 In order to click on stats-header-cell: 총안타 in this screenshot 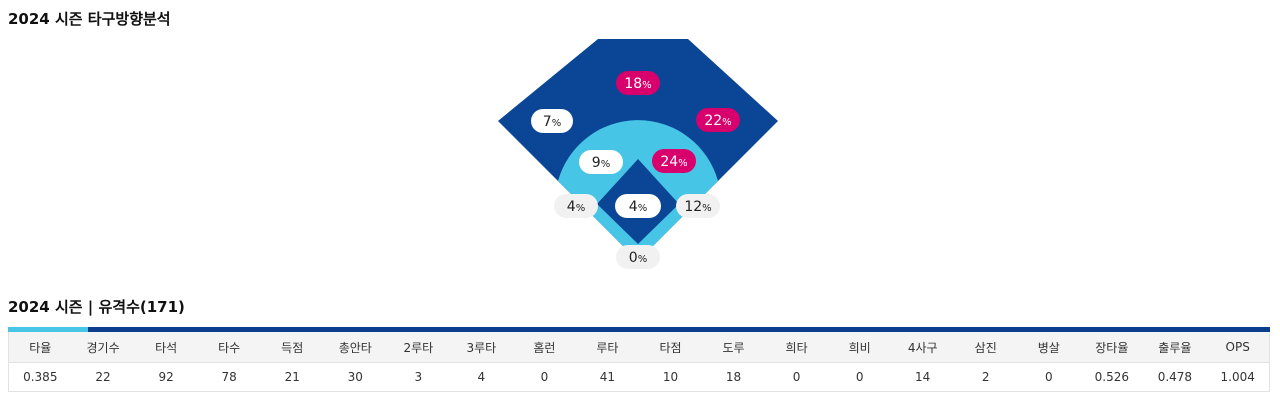, I will do `click(355, 347)`.